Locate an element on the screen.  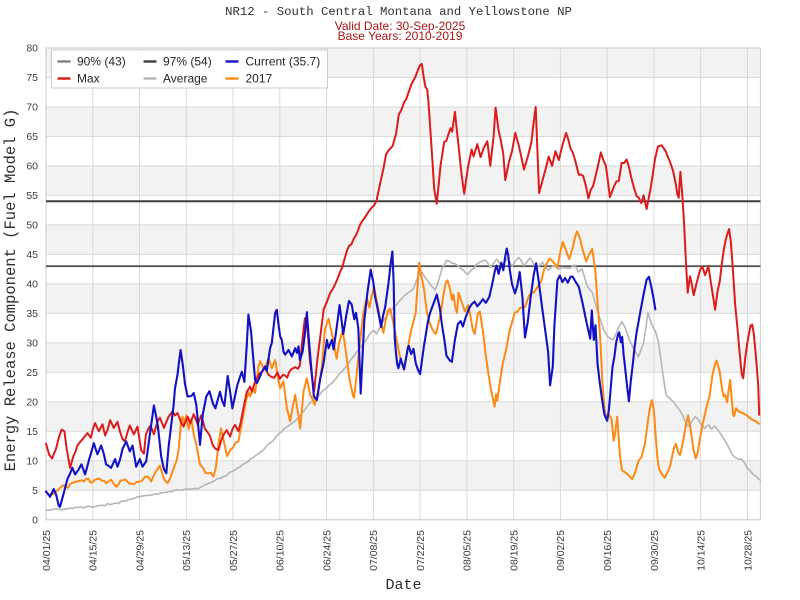
svg-text: 09/02/25 is located at coordinates (561, 550).